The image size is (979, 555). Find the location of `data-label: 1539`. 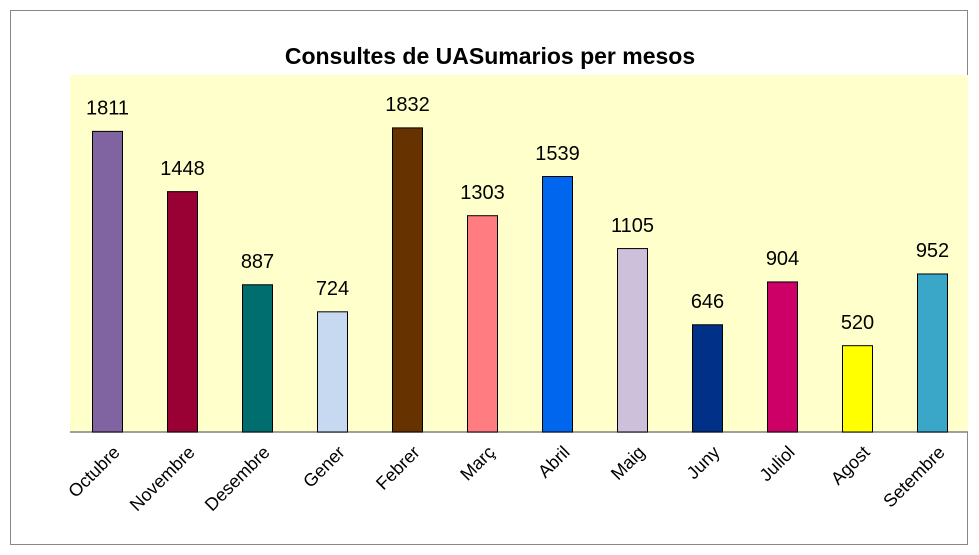

data-label: 1539 is located at coordinates (557, 154).